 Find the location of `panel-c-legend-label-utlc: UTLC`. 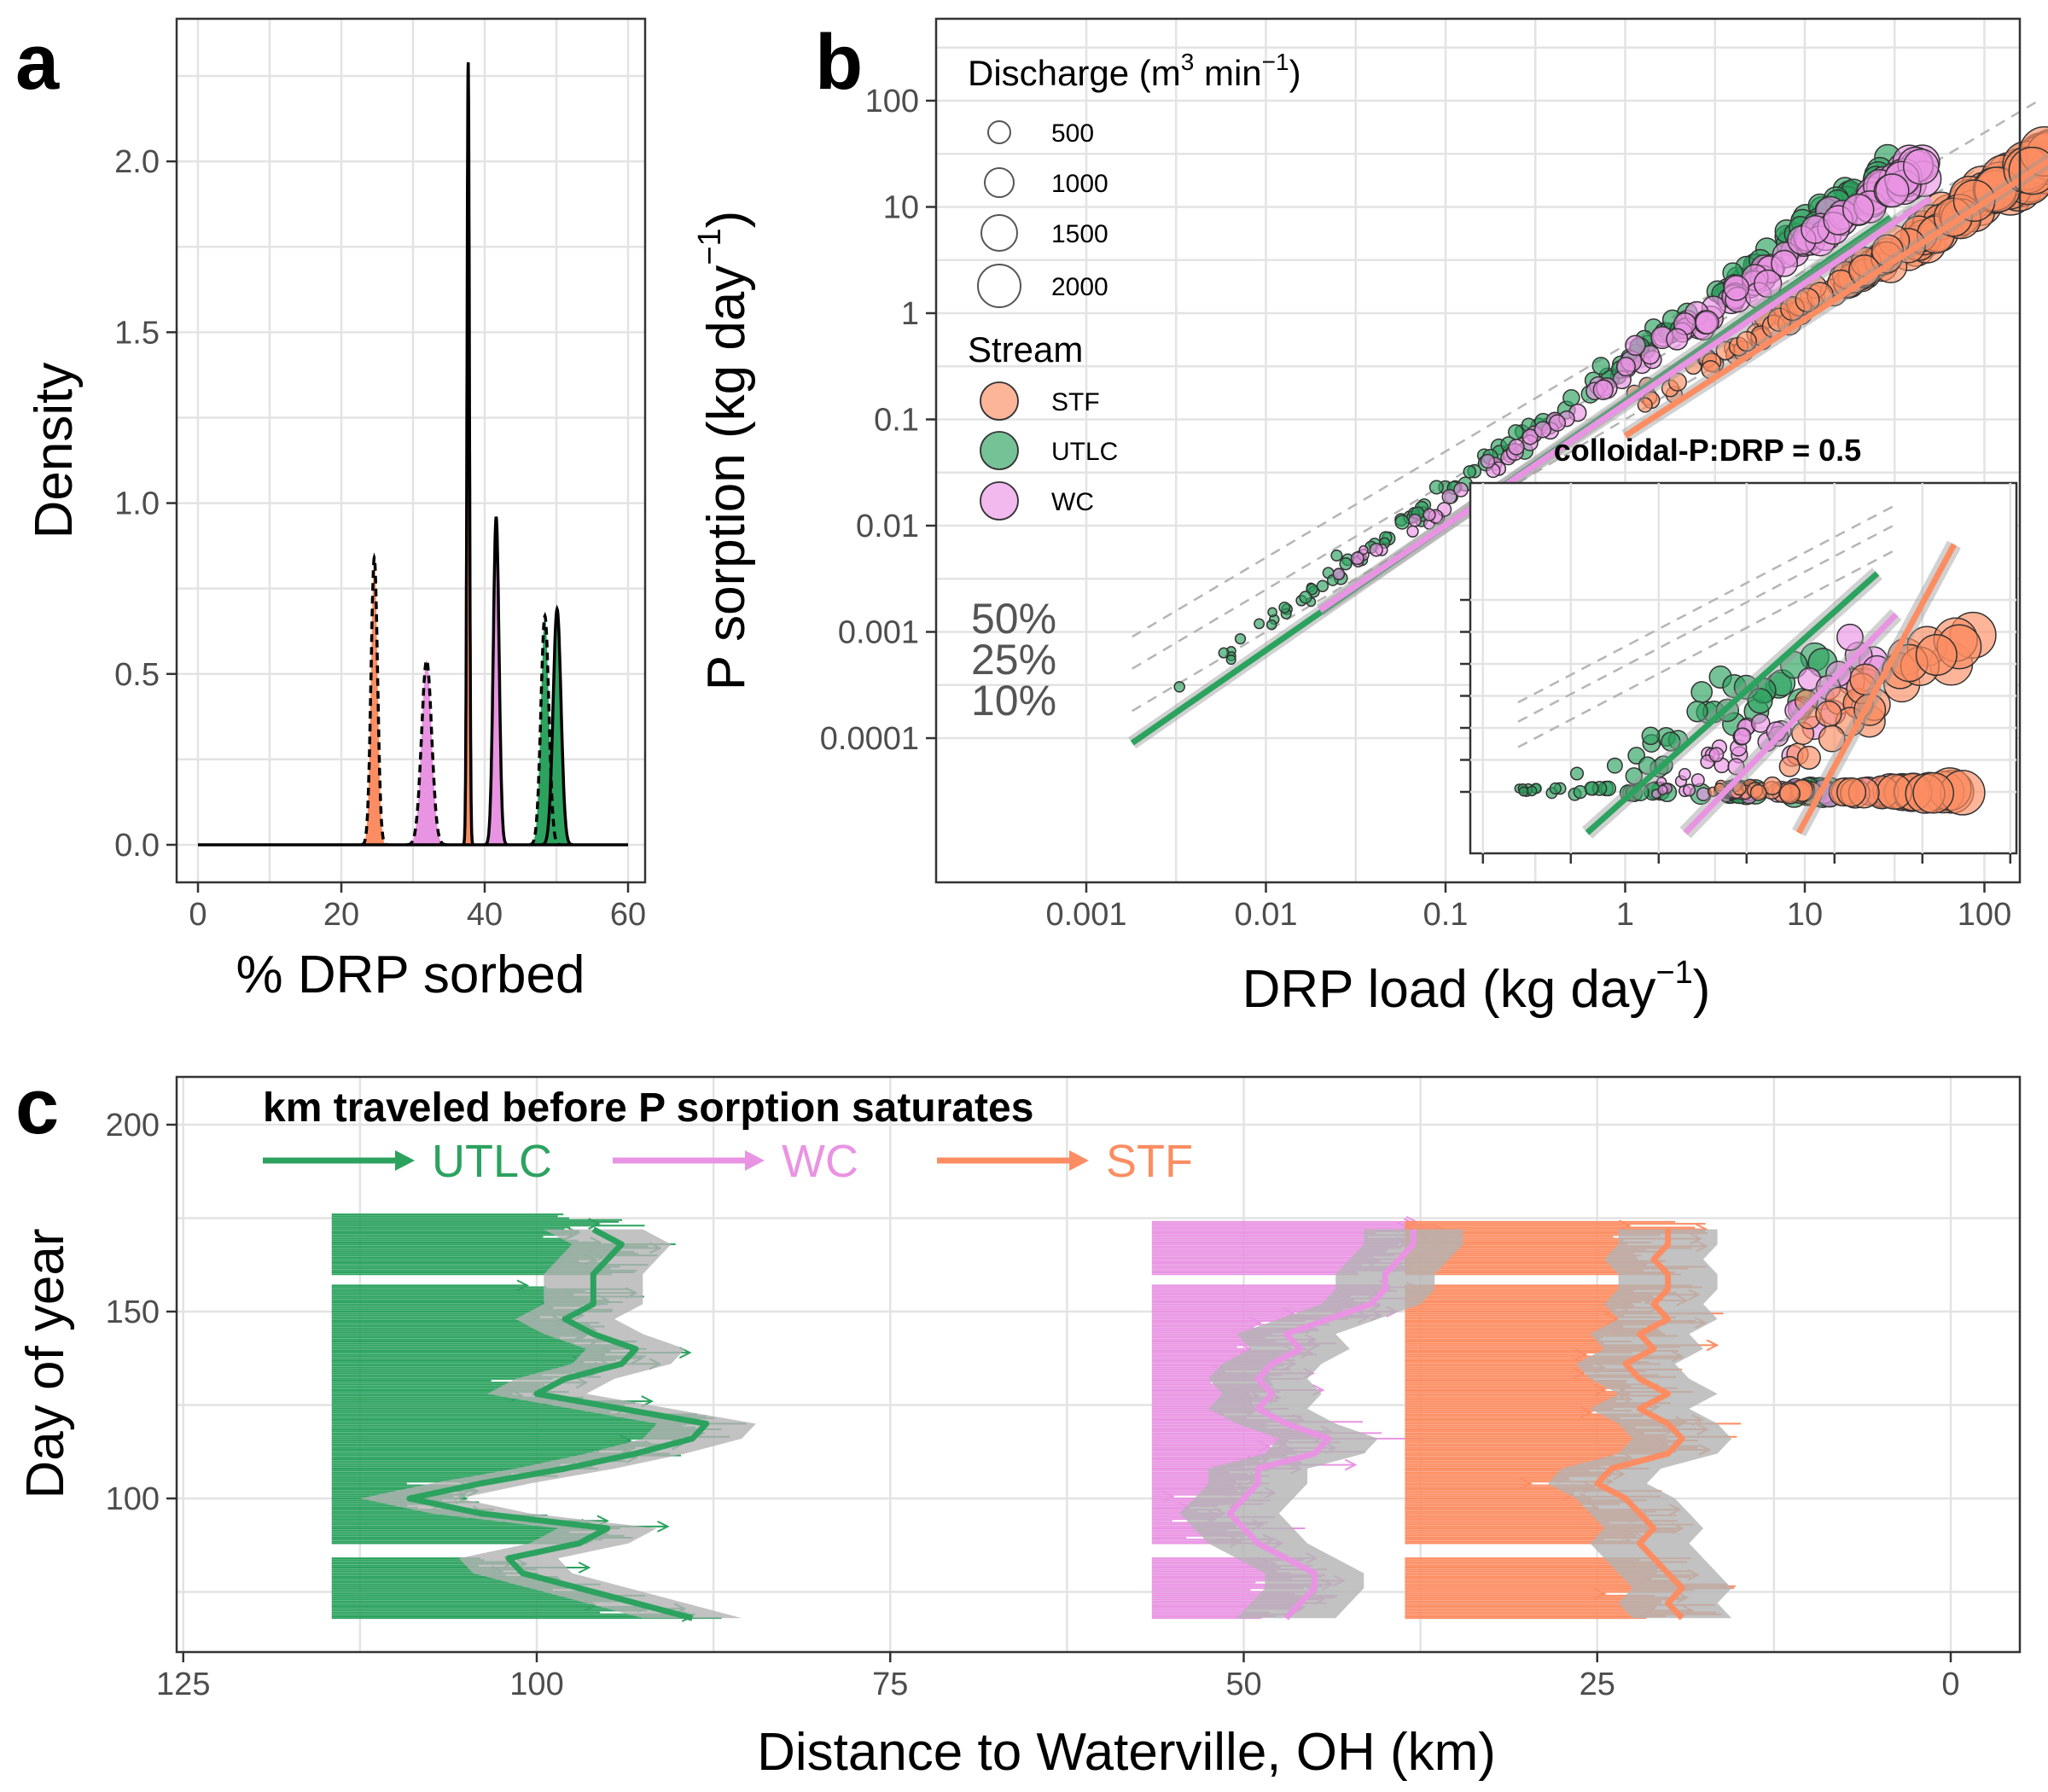

panel-c-legend-label-utlc: UTLC is located at coordinates (492, 1161).